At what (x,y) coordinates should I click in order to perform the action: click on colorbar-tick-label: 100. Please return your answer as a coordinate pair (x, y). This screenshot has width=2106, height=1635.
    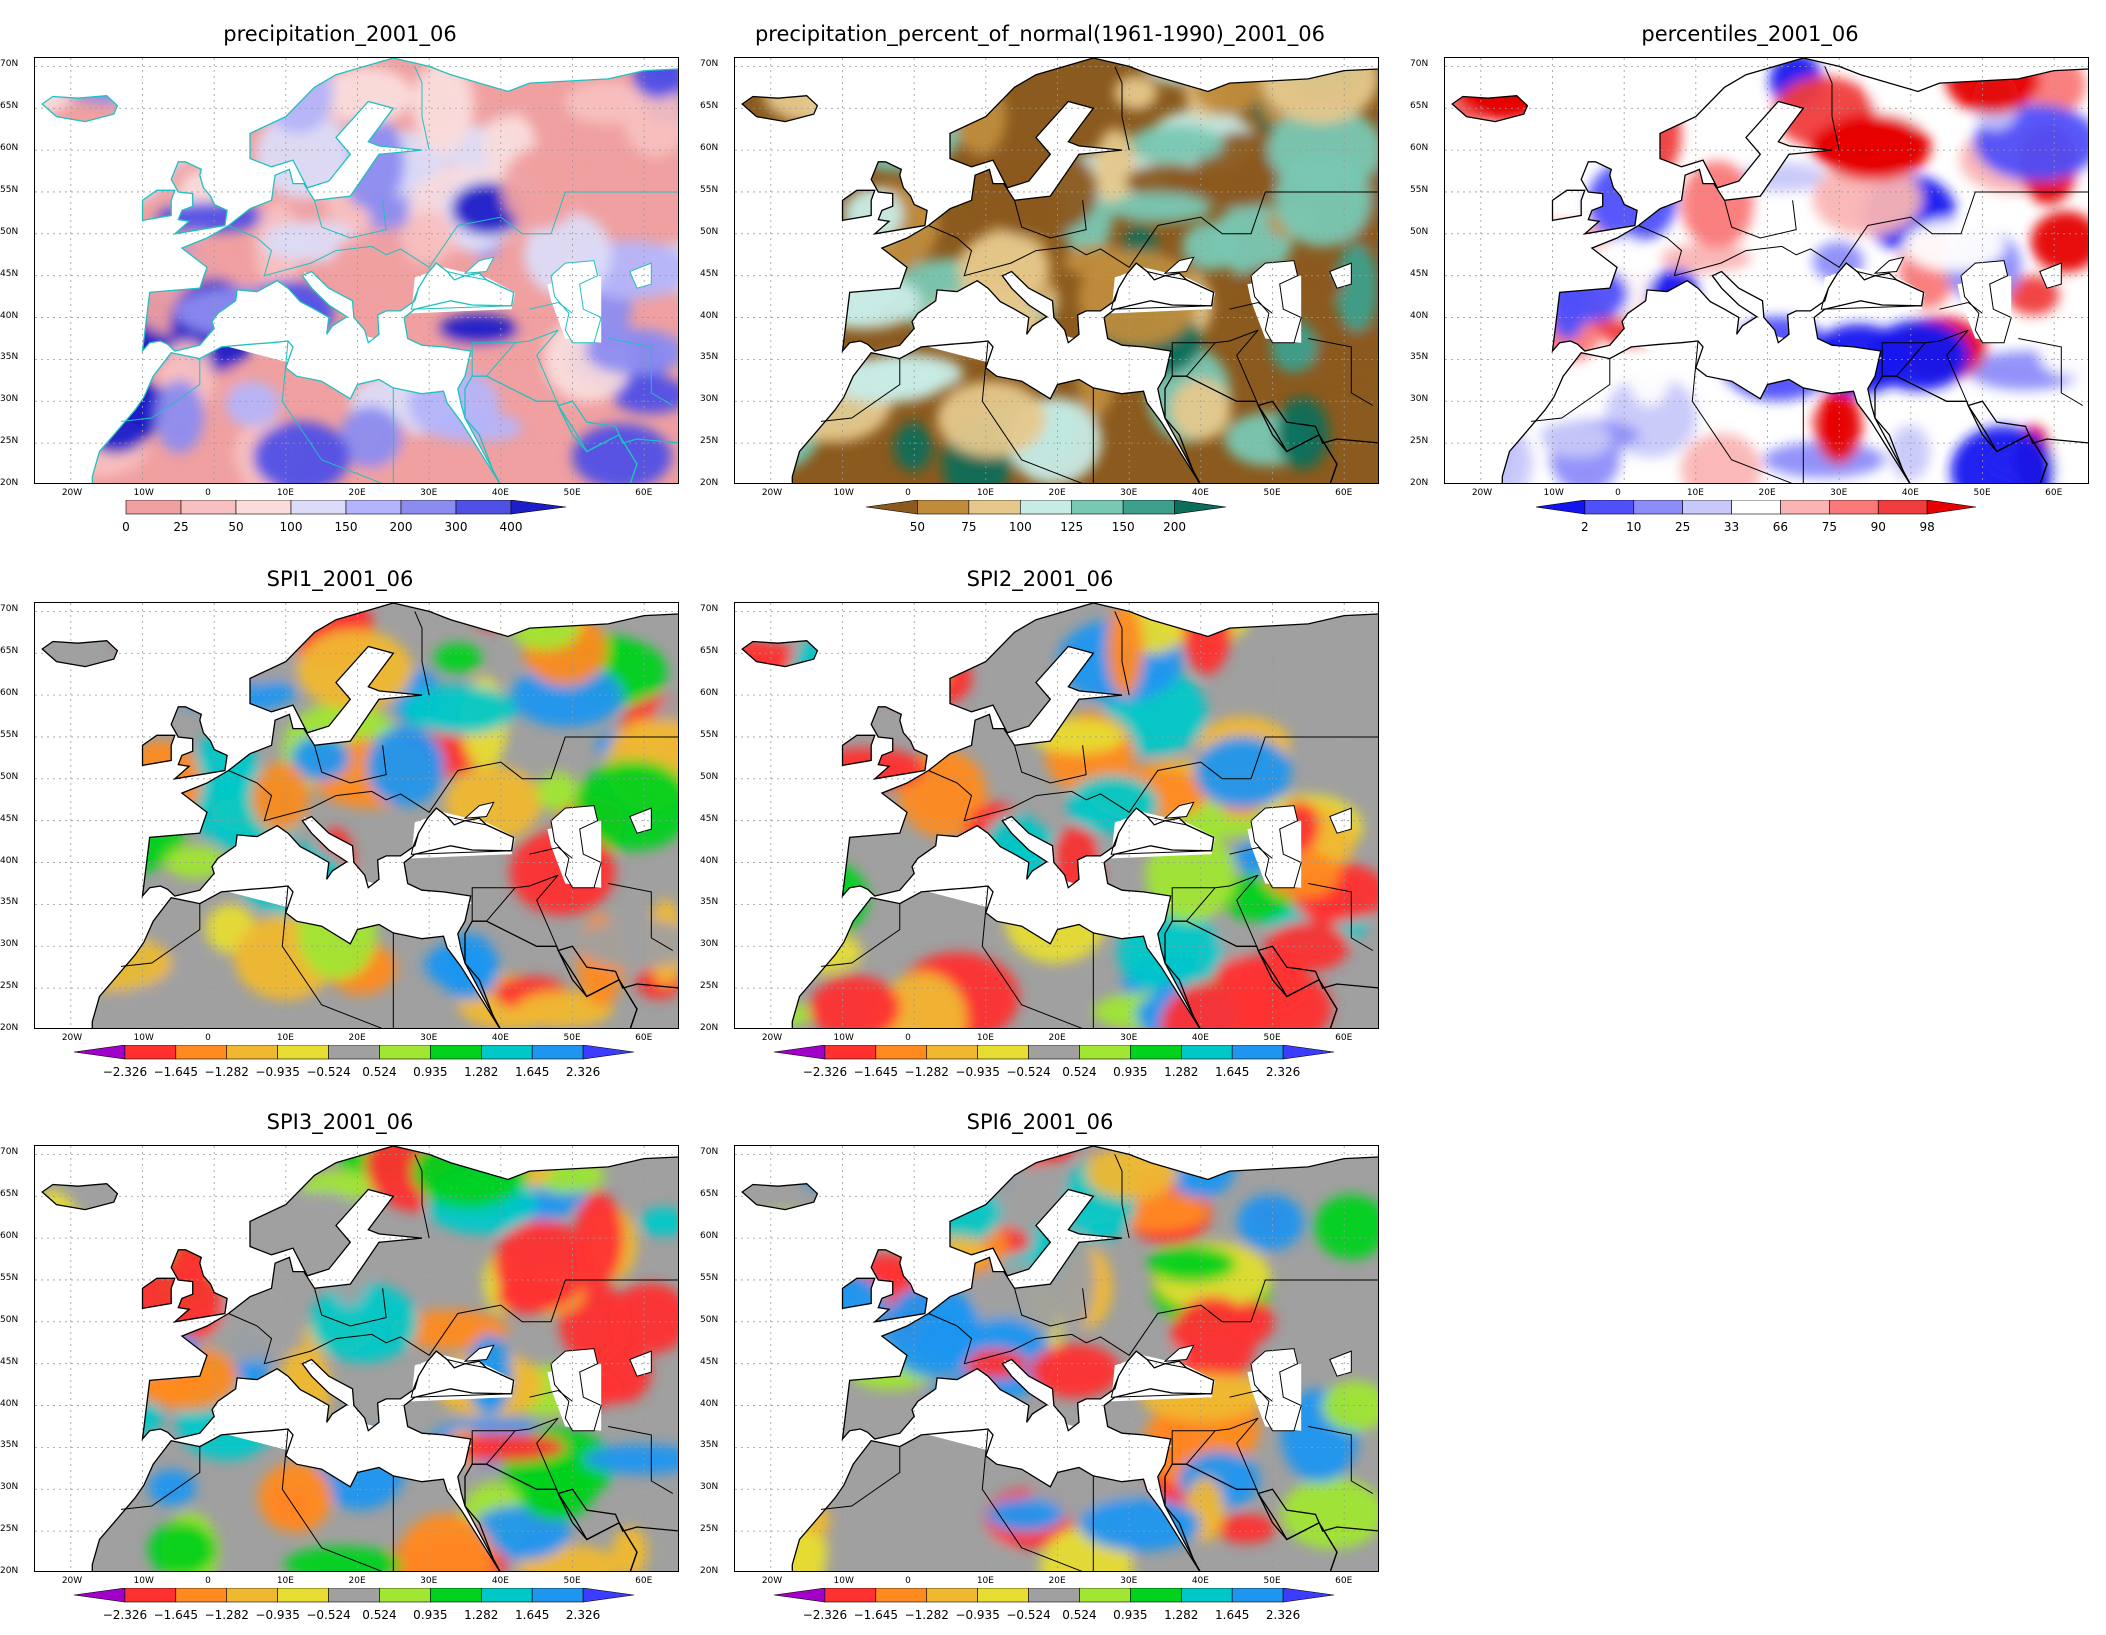
    Looking at the image, I should click on (1020, 527).